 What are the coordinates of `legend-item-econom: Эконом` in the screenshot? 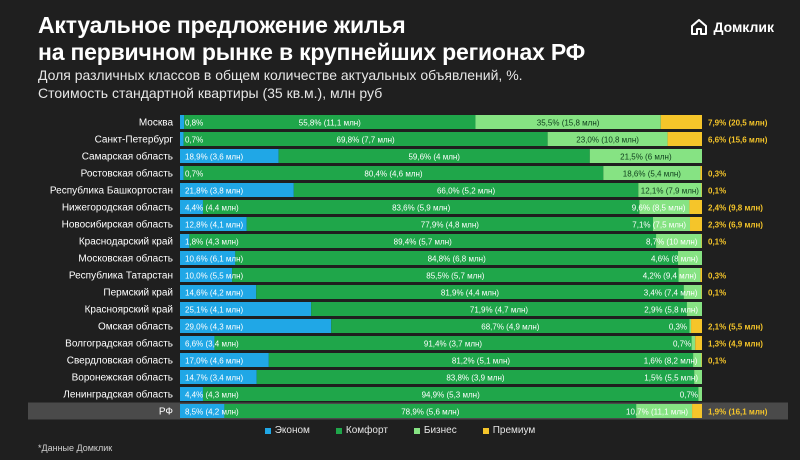 It's located at (287, 430).